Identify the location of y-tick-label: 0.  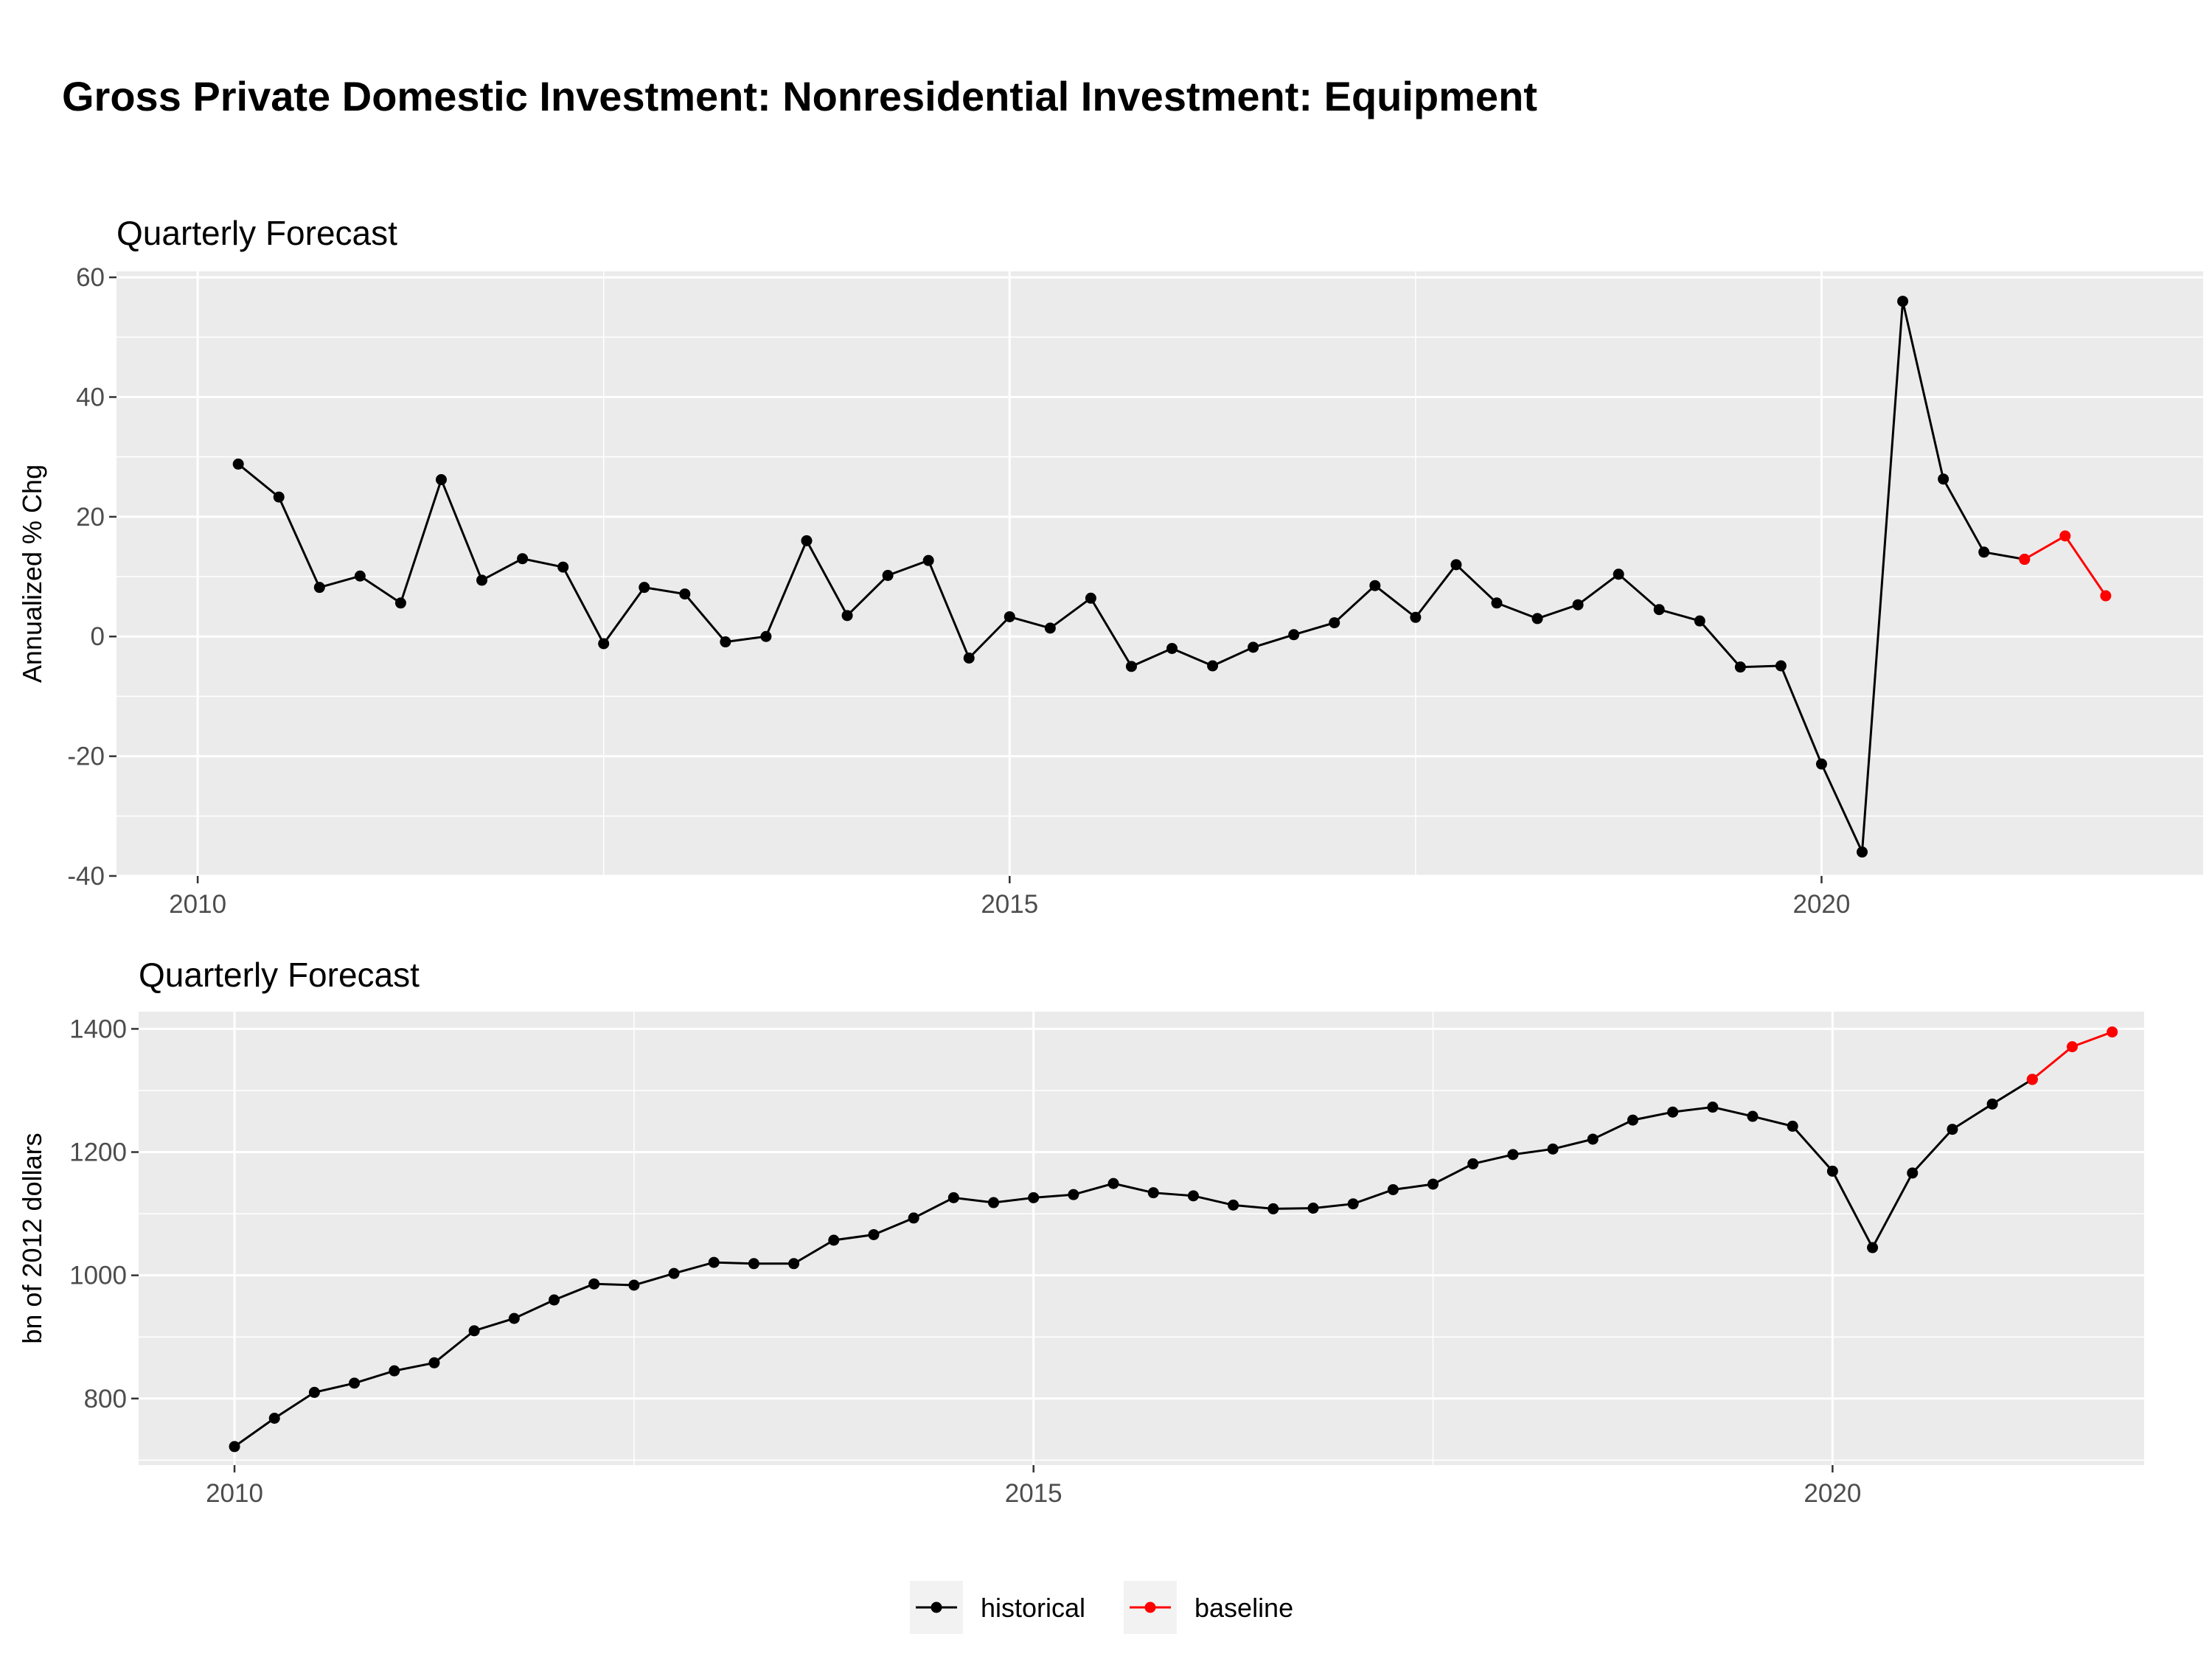
(98, 636).